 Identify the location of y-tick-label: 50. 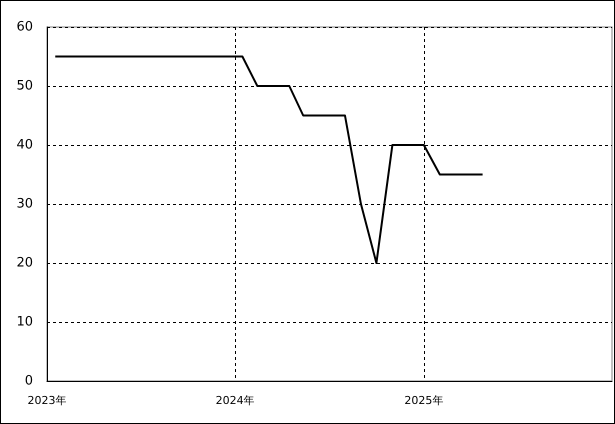
(24, 86).